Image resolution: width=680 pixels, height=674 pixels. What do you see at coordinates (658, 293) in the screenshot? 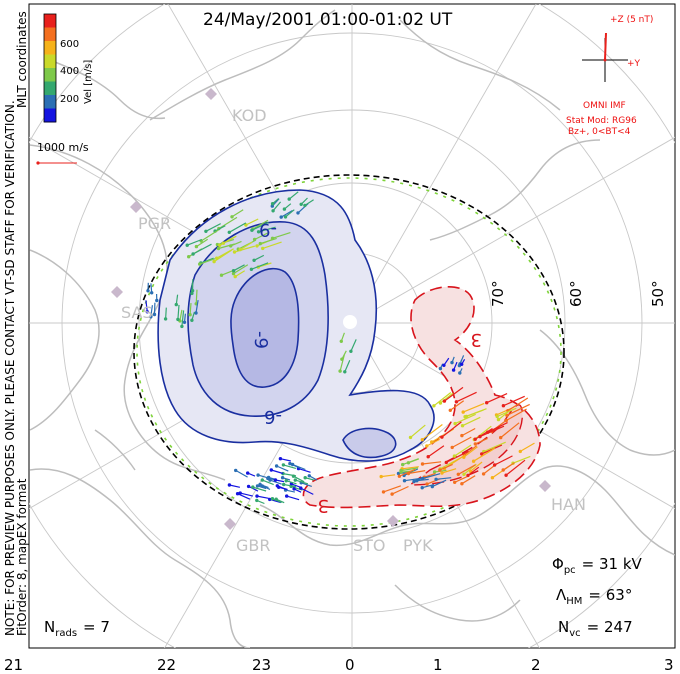
I see `latitude-label-50: 50°` at bounding box center [658, 293].